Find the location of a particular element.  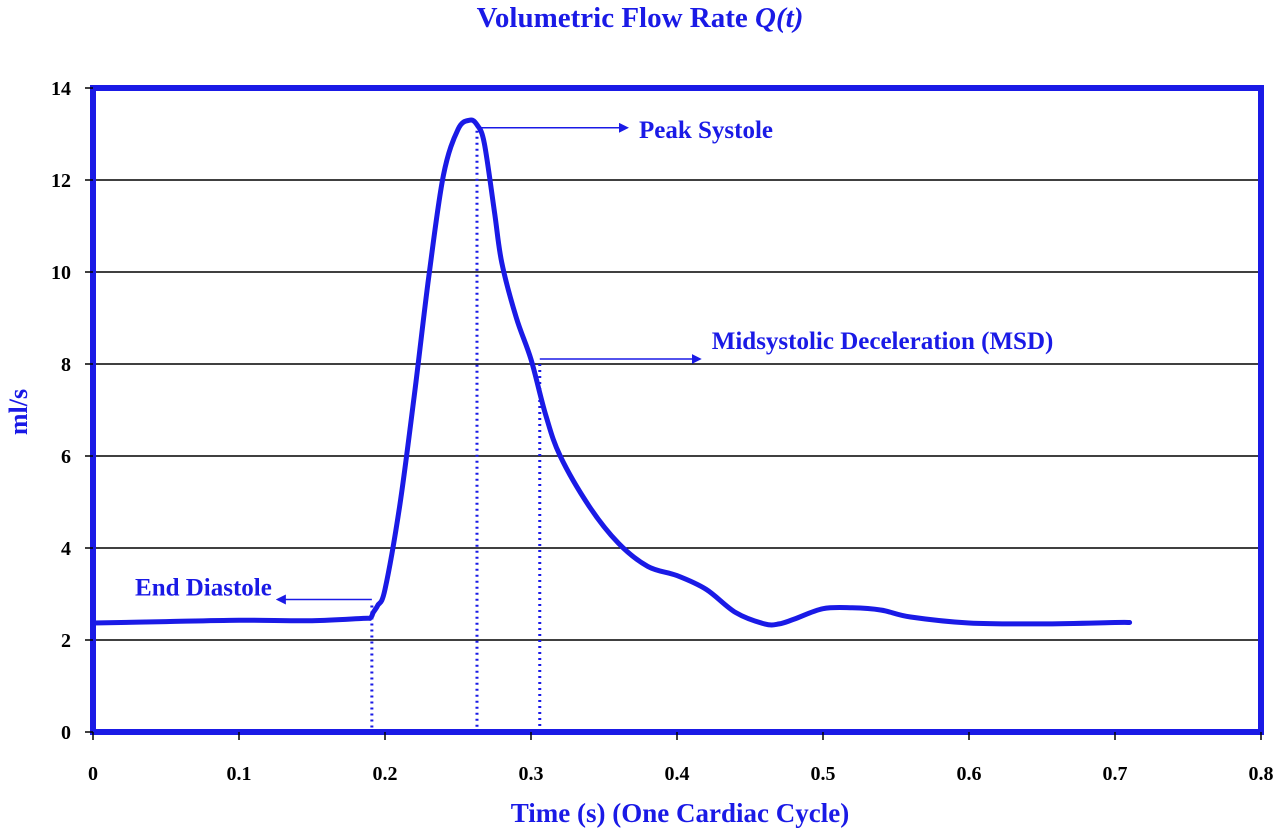

y-tick-label: 2 is located at coordinates (66, 641).